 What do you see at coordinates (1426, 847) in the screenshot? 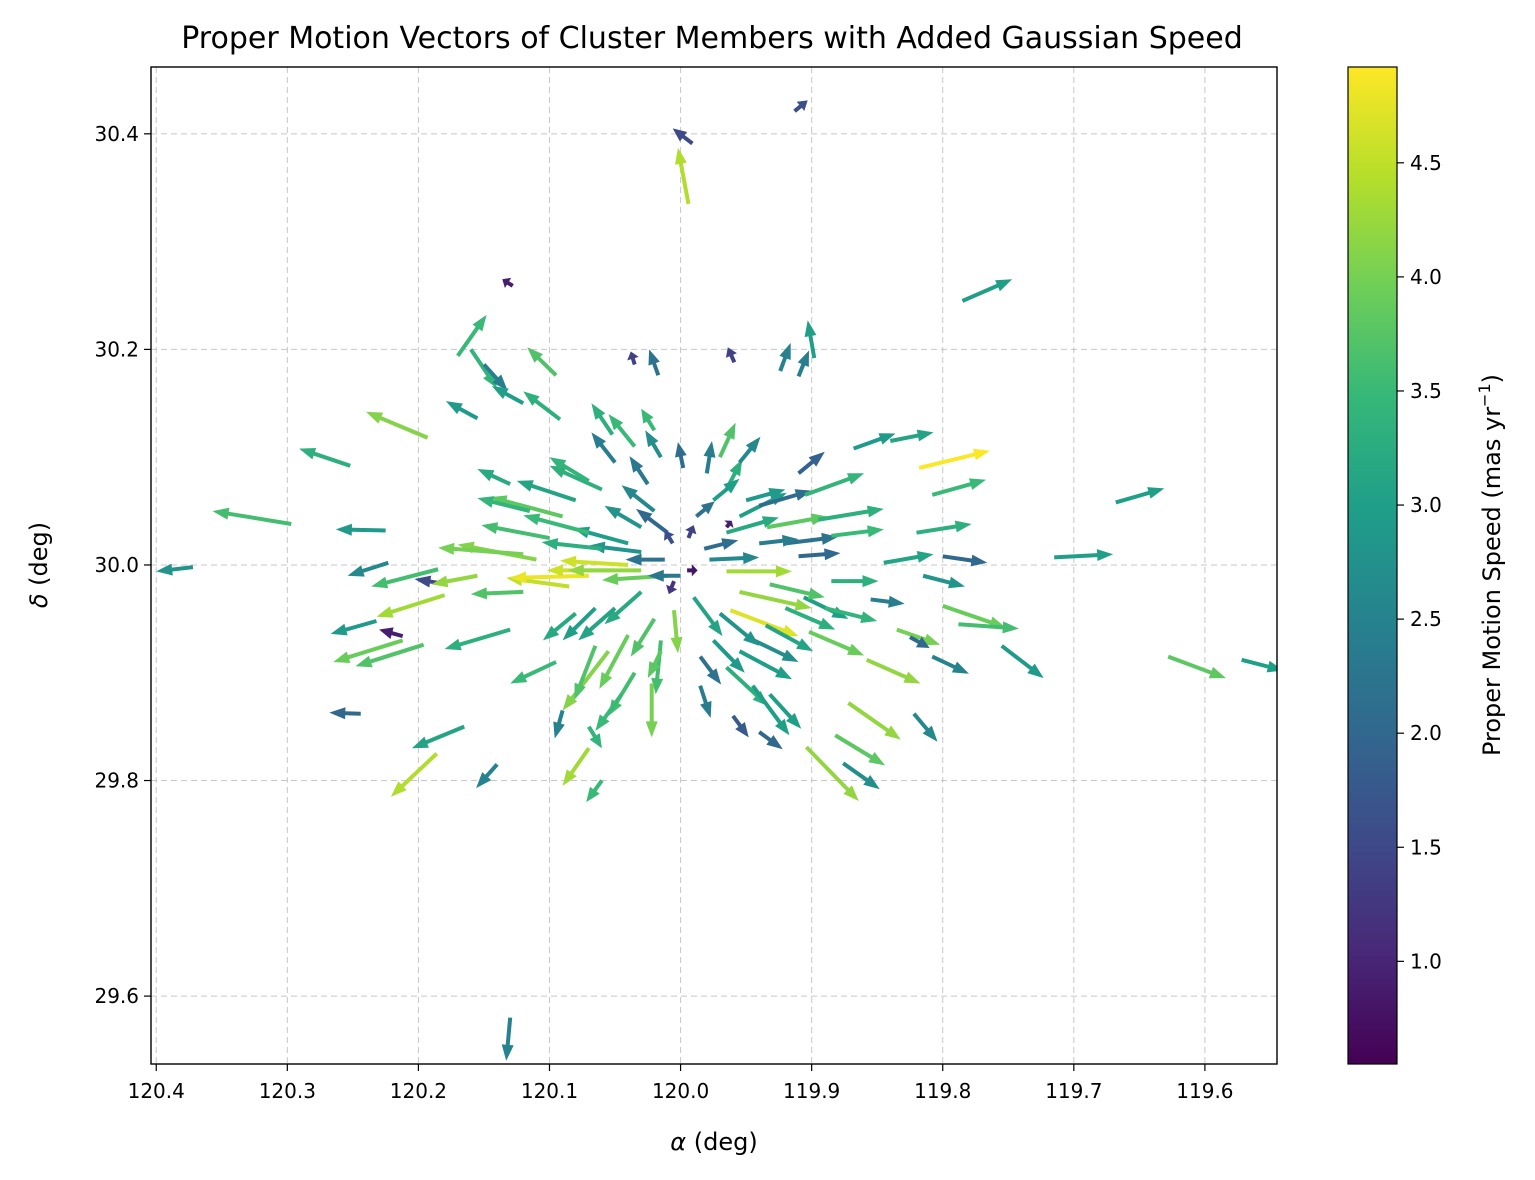
I see `colorbar-tick-label: 1.5` at bounding box center [1426, 847].